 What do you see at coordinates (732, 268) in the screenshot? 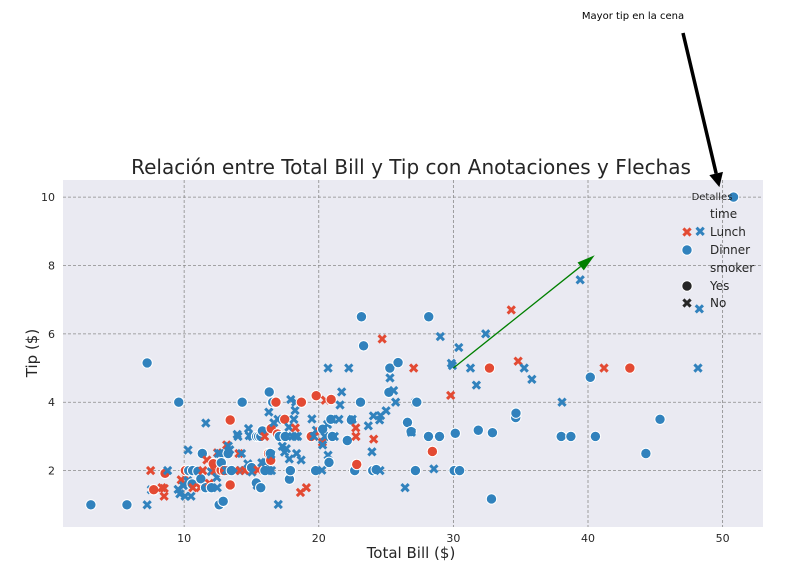
I see `legend-style-title: smoker` at bounding box center [732, 268].